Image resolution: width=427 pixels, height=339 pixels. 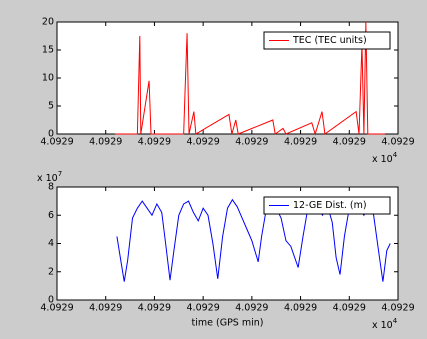 I want to click on y-tick-label: 6, so click(x=51, y=215).